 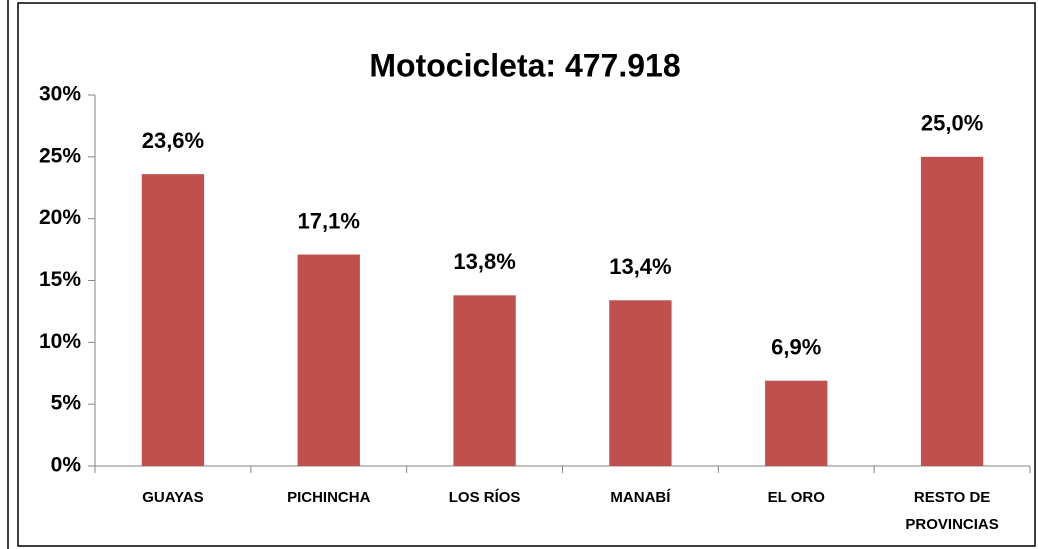 I want to click on data-label: 6,9%, so click(x=796, y=346).